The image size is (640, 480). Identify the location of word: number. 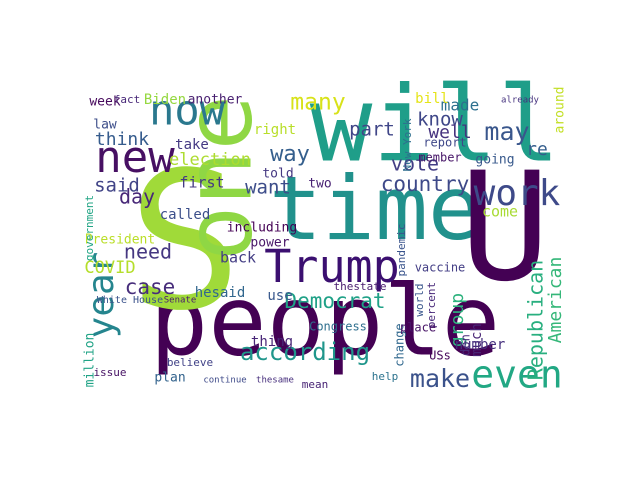
(480, 345).